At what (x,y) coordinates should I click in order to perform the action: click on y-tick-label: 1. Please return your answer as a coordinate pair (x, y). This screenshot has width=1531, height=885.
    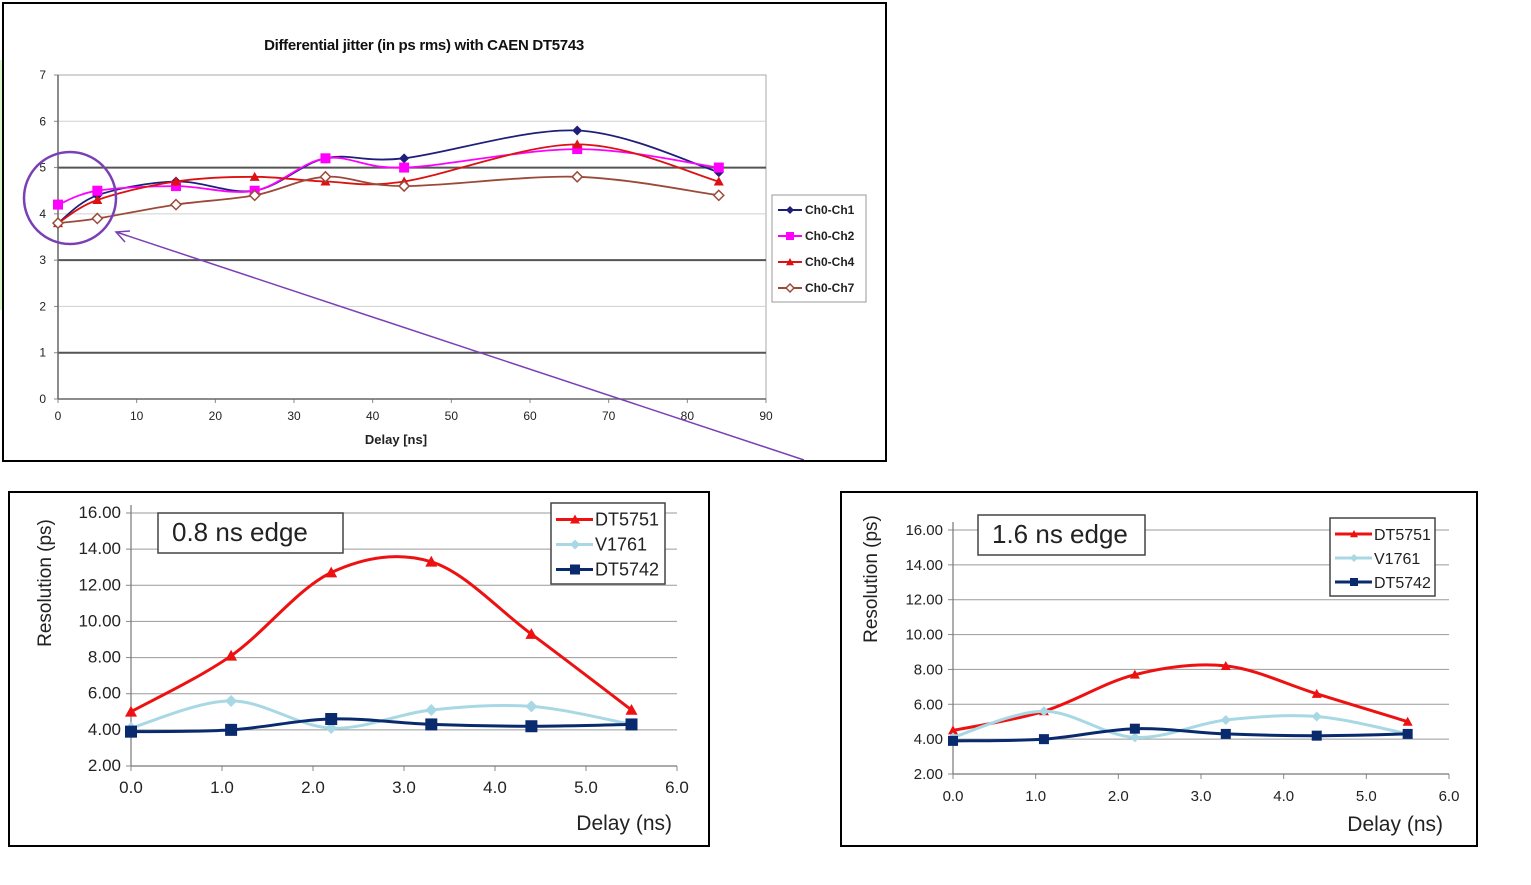
    Looking at the image, I should click on (42, 353).